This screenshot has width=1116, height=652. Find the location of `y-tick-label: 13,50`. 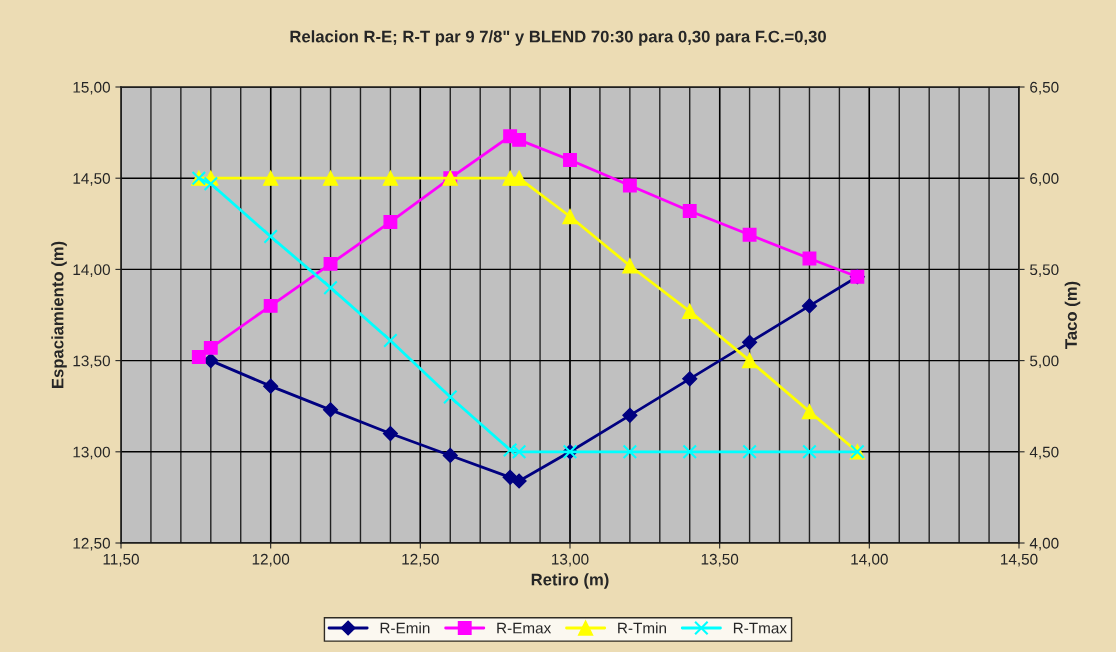

y-tick-label: 13,50 is located at coordinates (91, 362).